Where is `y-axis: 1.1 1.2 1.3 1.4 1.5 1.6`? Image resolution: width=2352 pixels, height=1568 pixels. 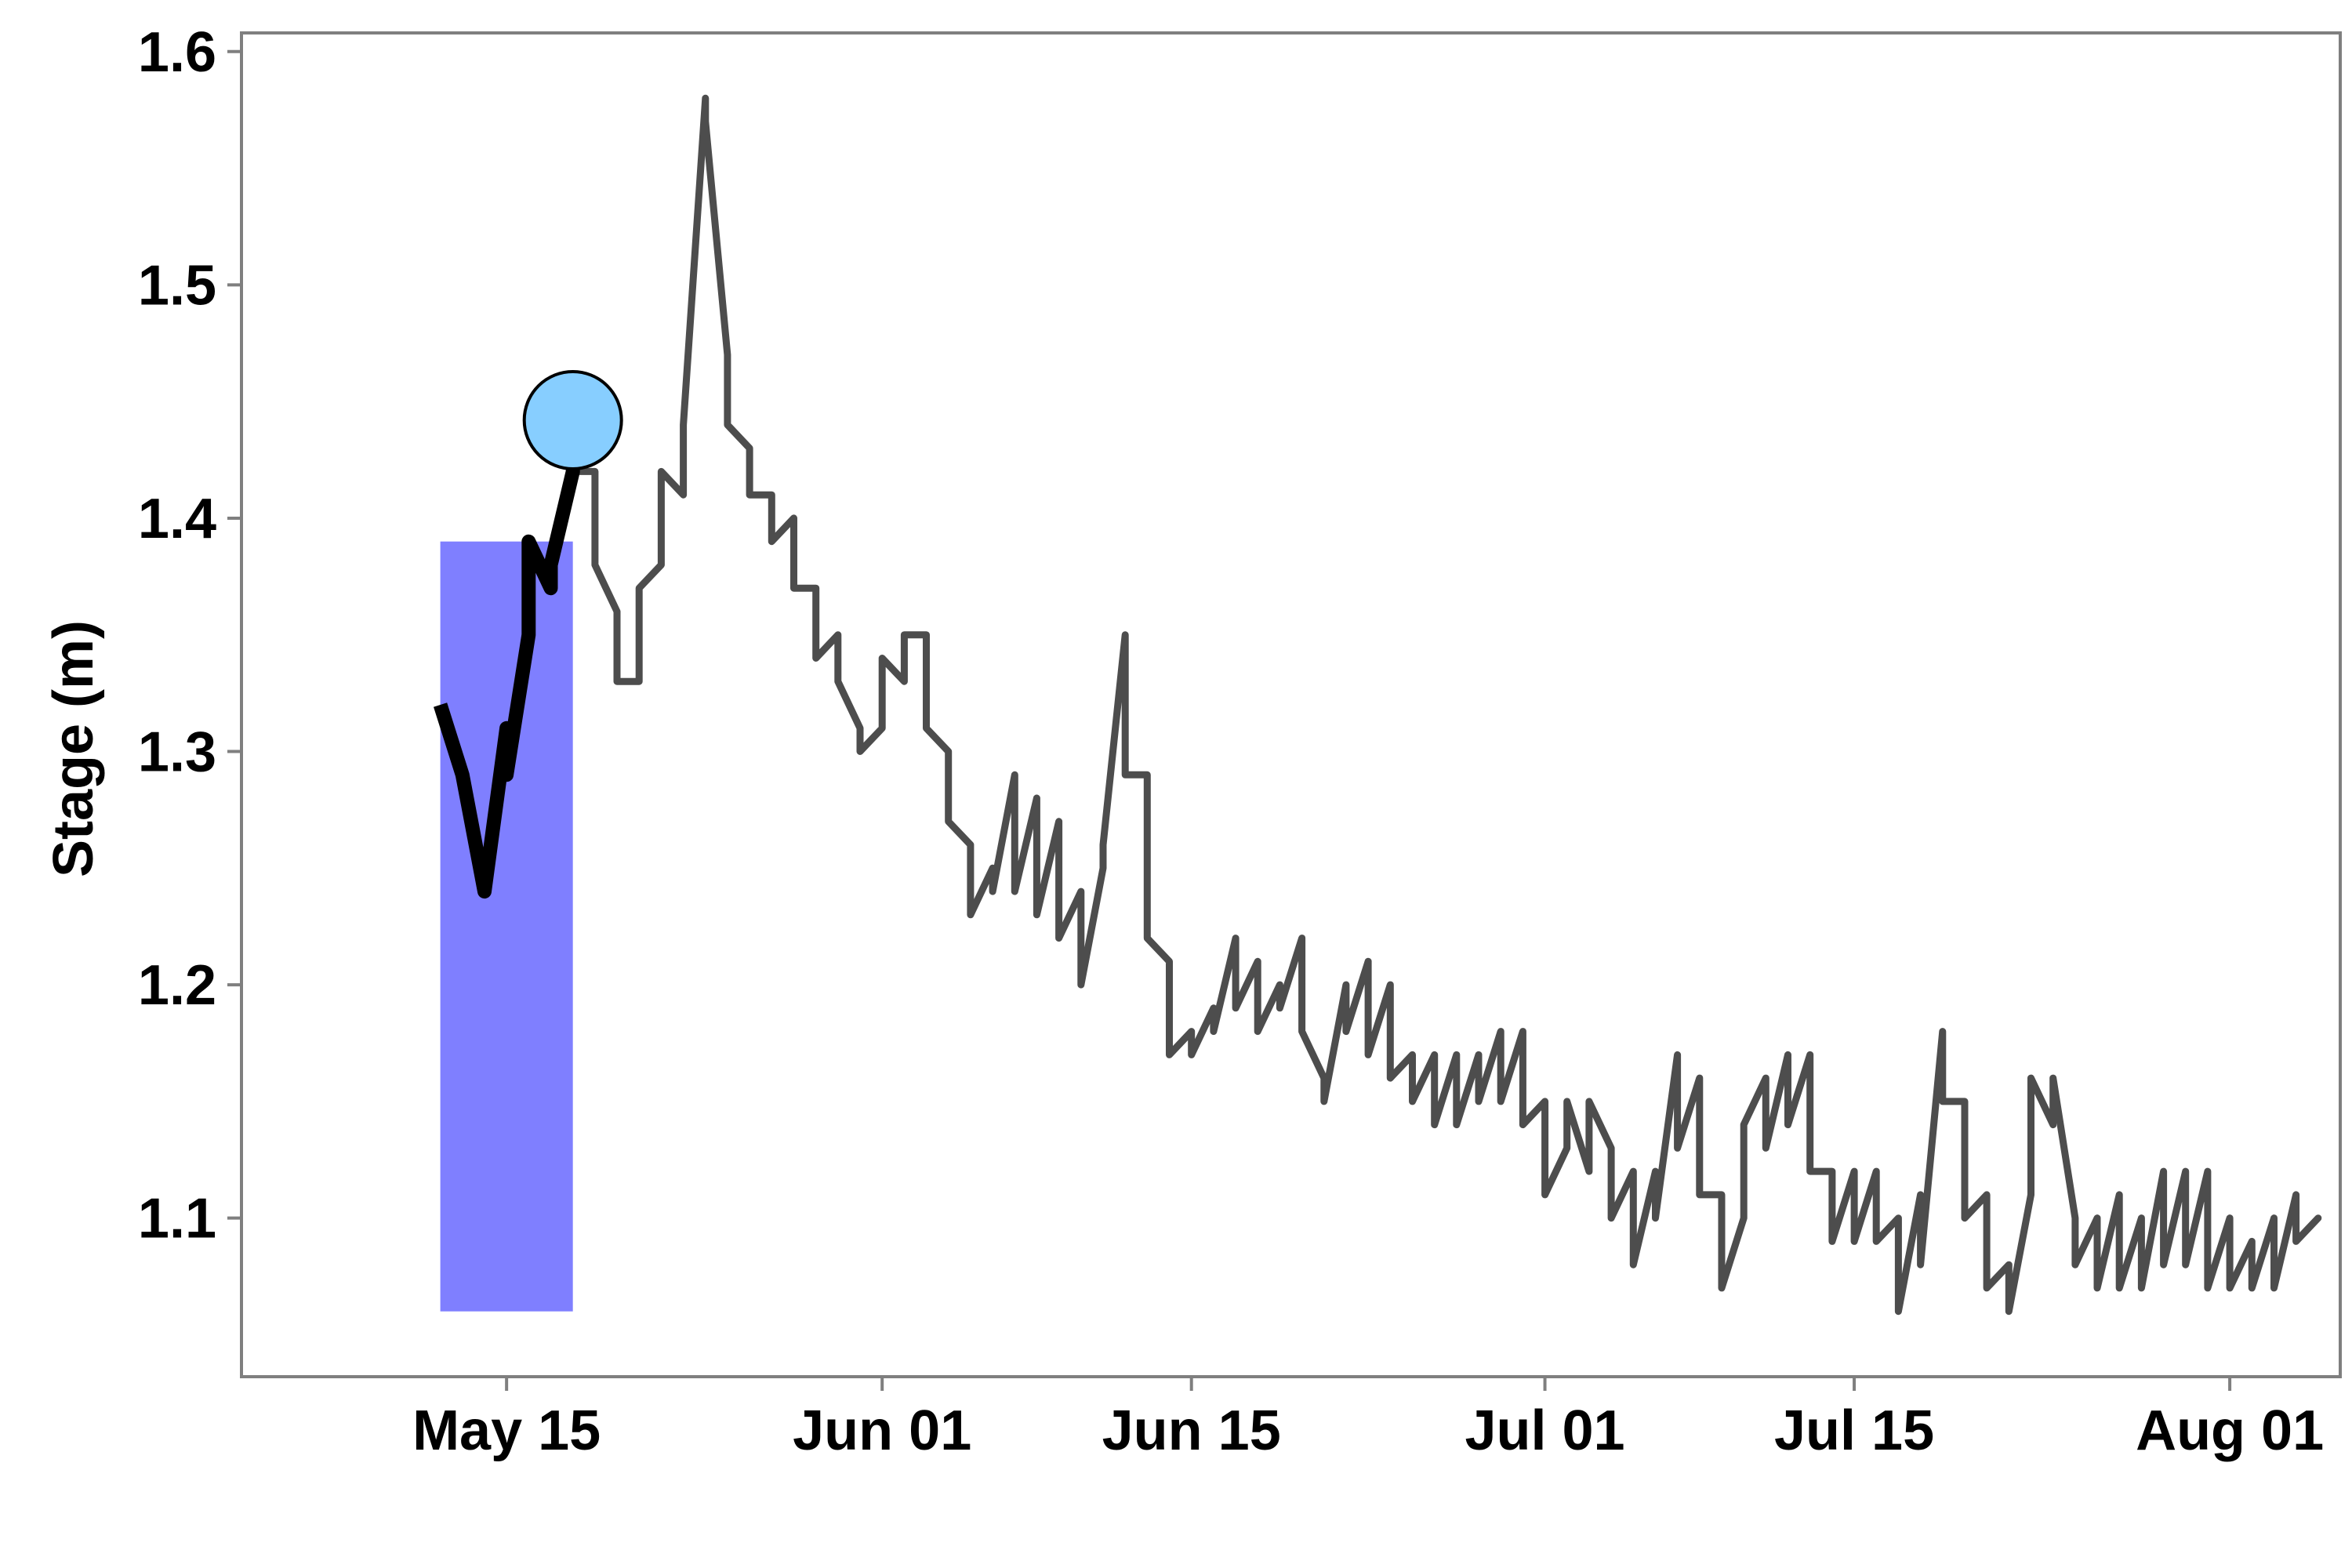
y-axis: 1.1 1.2 1.3 1.4 1.5 1.6 is located at coordinates (189, 635).